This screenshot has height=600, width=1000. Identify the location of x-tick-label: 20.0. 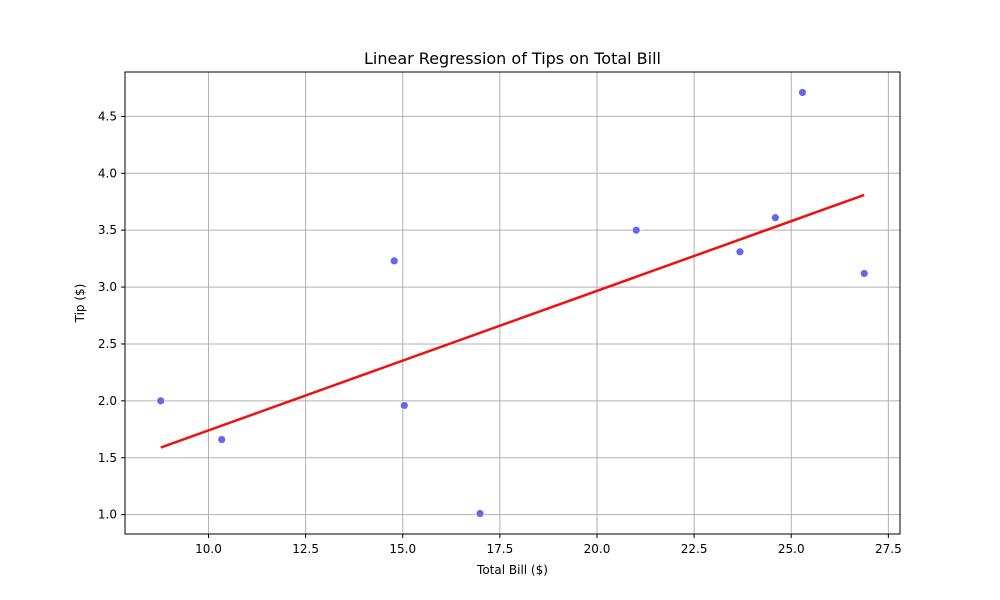
(597, 549).